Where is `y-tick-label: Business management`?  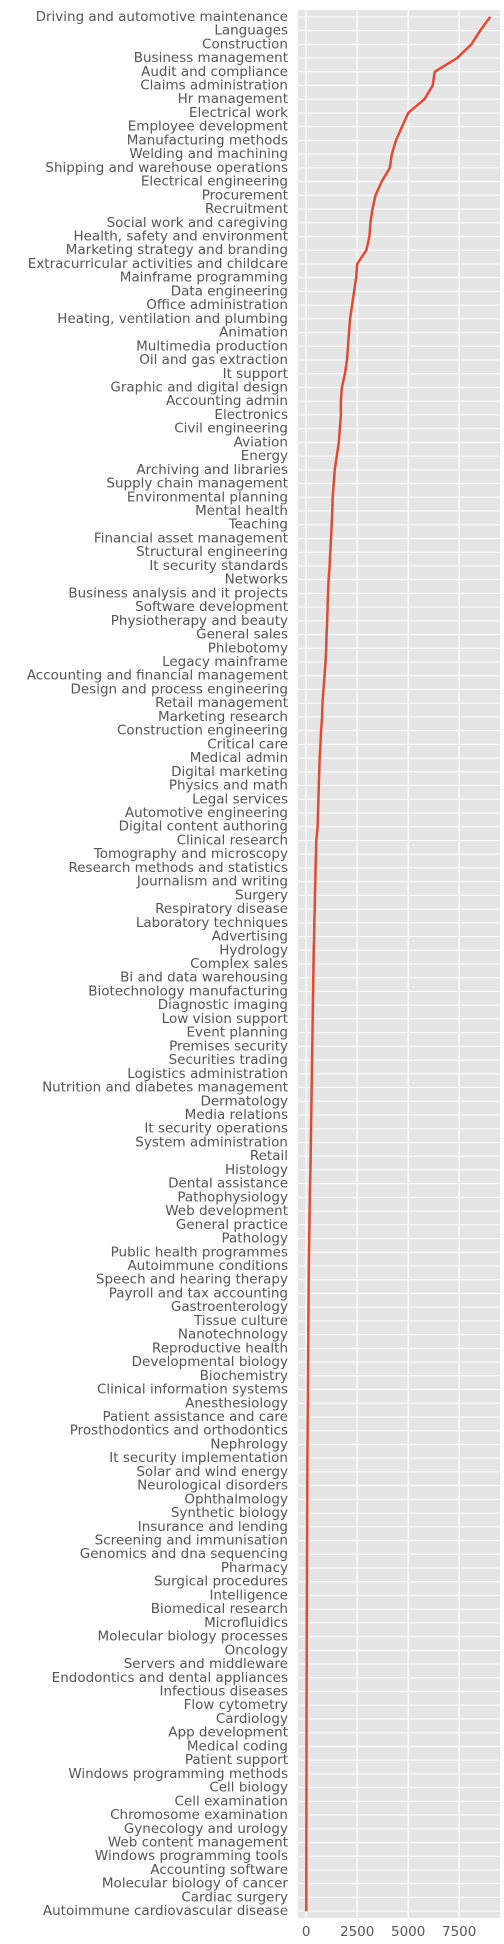 y-tick-label: Business management is located at coordinates (211, 58).